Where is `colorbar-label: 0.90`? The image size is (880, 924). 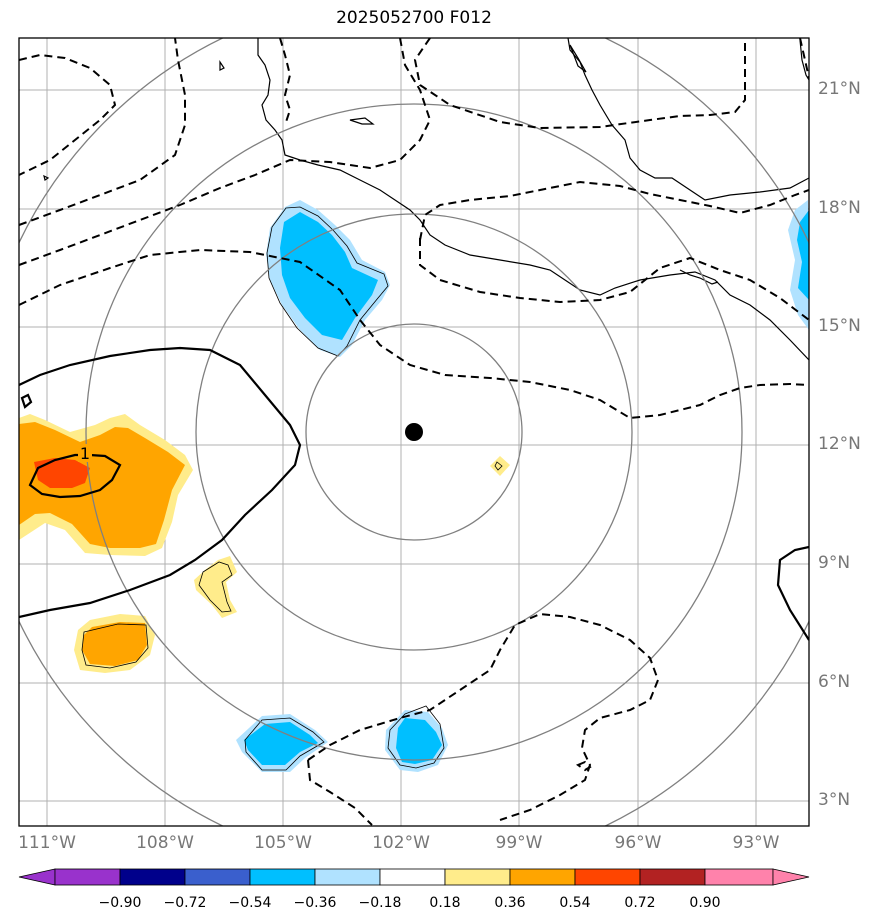
colorbar-label: 0.90 is located at coordinates (705, 903).